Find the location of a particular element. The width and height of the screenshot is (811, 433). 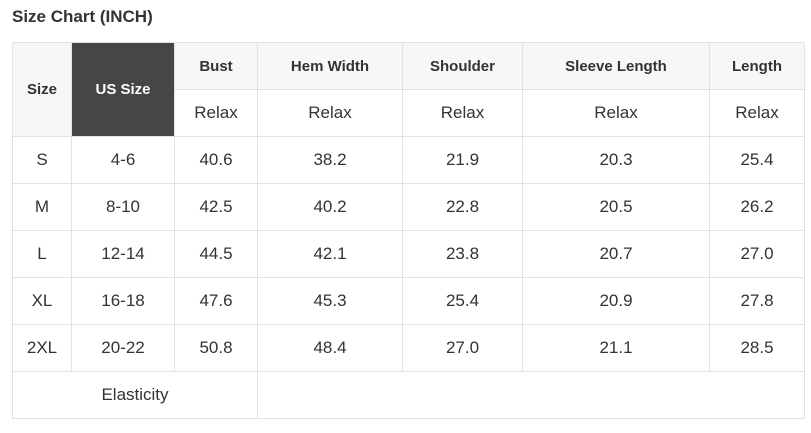

table-cell: S is located at coordinates (42, 160).